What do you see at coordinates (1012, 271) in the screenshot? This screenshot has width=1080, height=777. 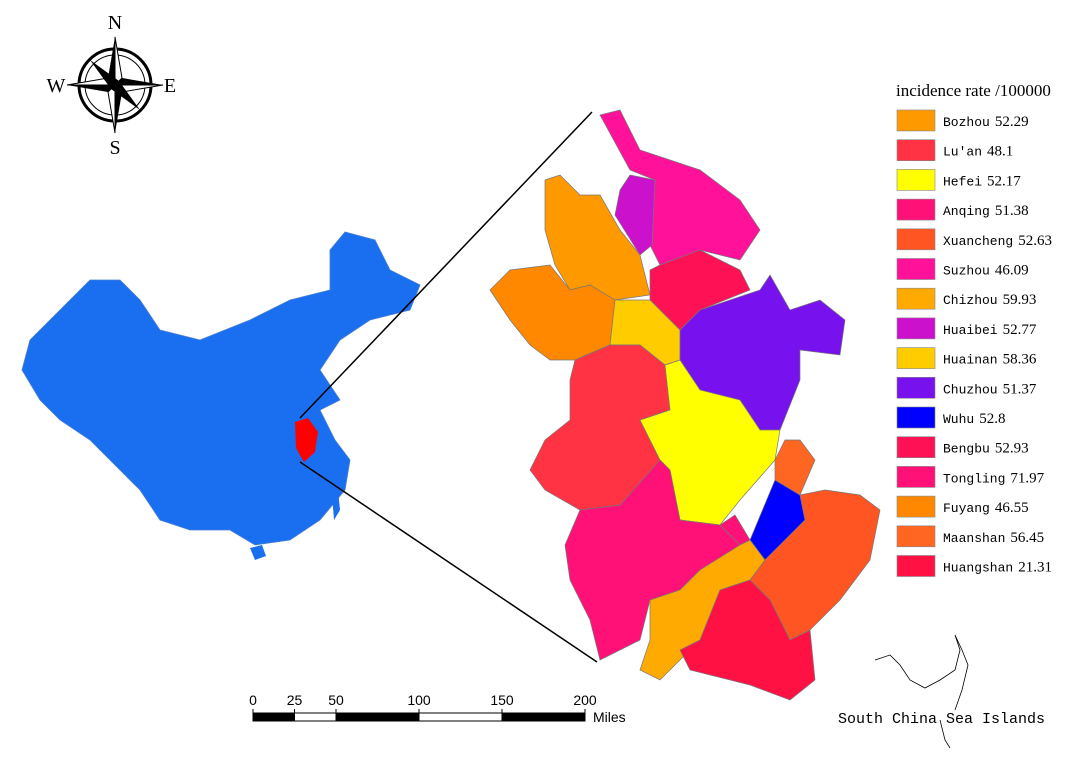 I see `legend-value: 46.09` at bounding box center [1012, 271].